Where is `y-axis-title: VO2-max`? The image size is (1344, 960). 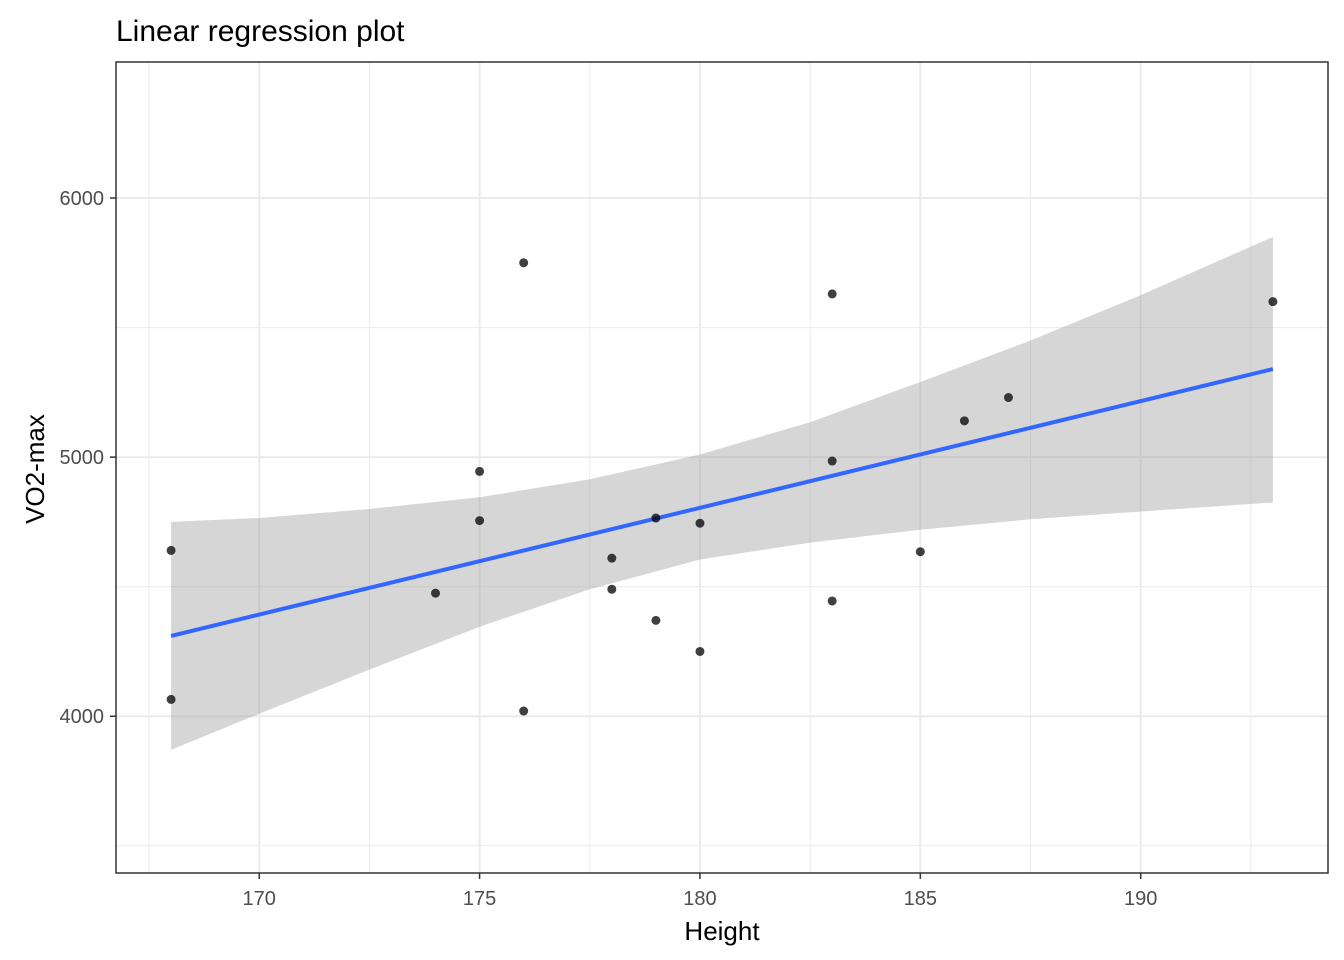 y-axis-title: VO2-max is located at coordinates (35, 469).